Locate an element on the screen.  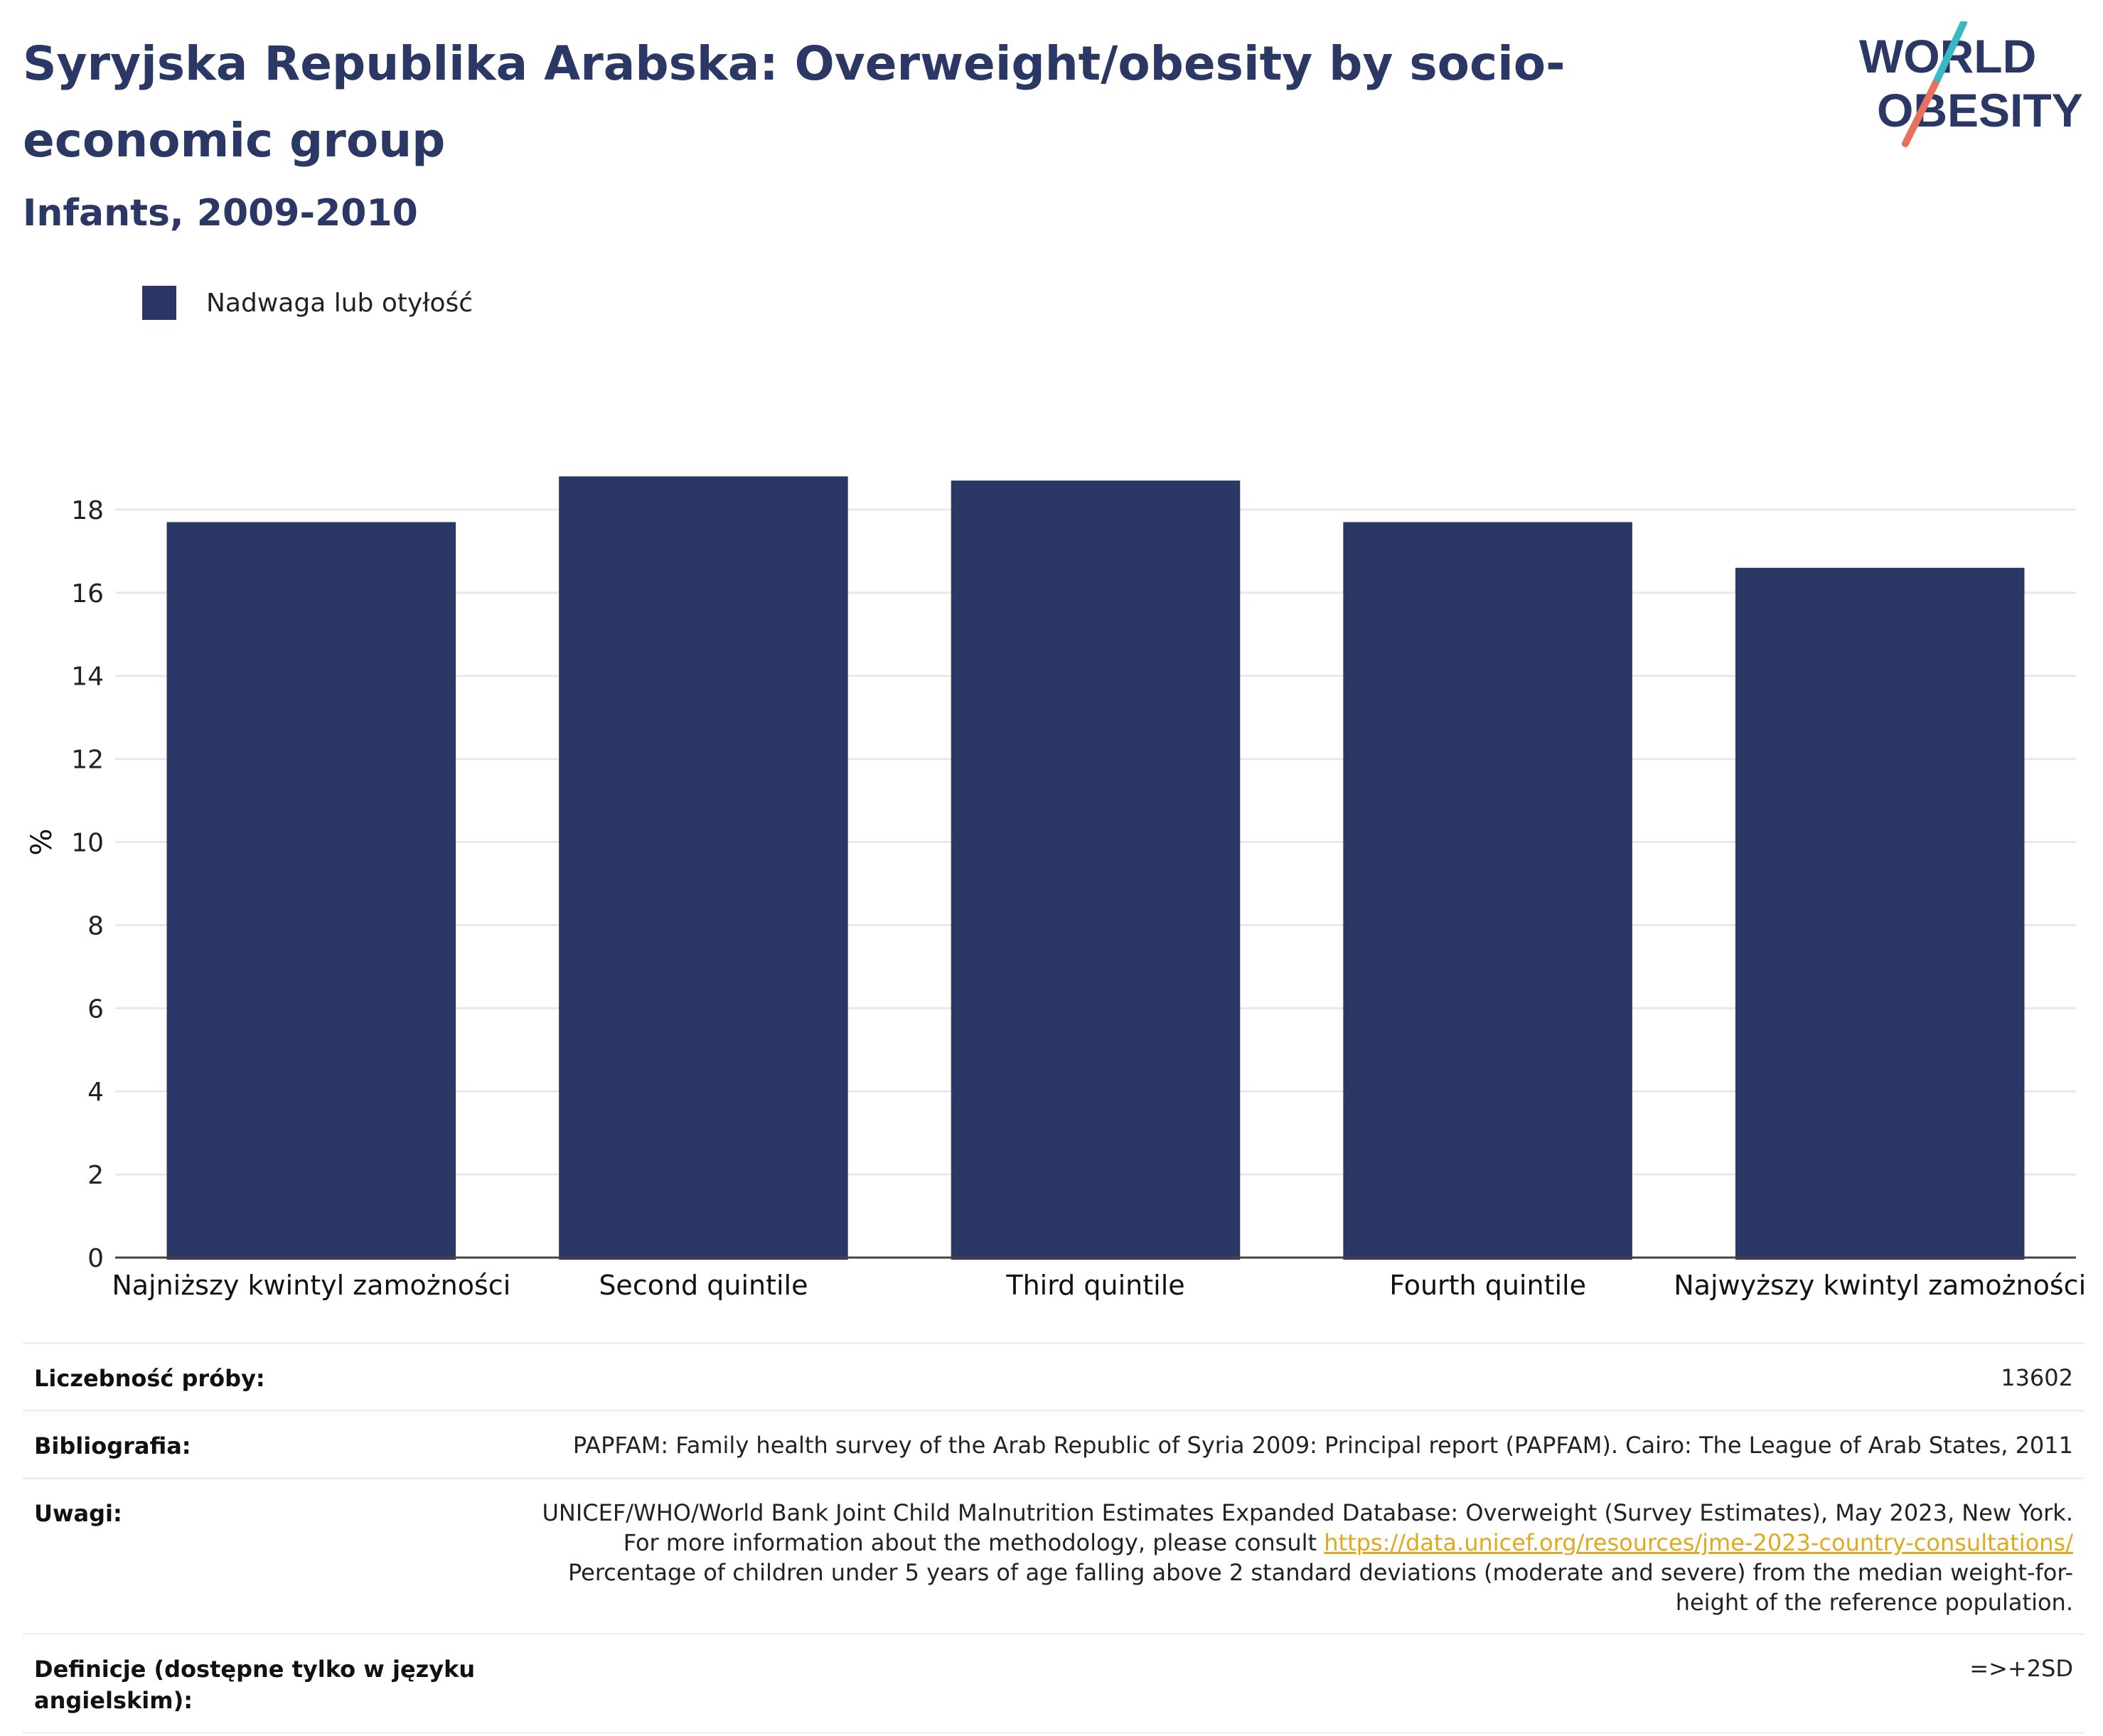
x-tick-label: Najniższy kwintyl zamożności is located at coordinates (311, 1285).